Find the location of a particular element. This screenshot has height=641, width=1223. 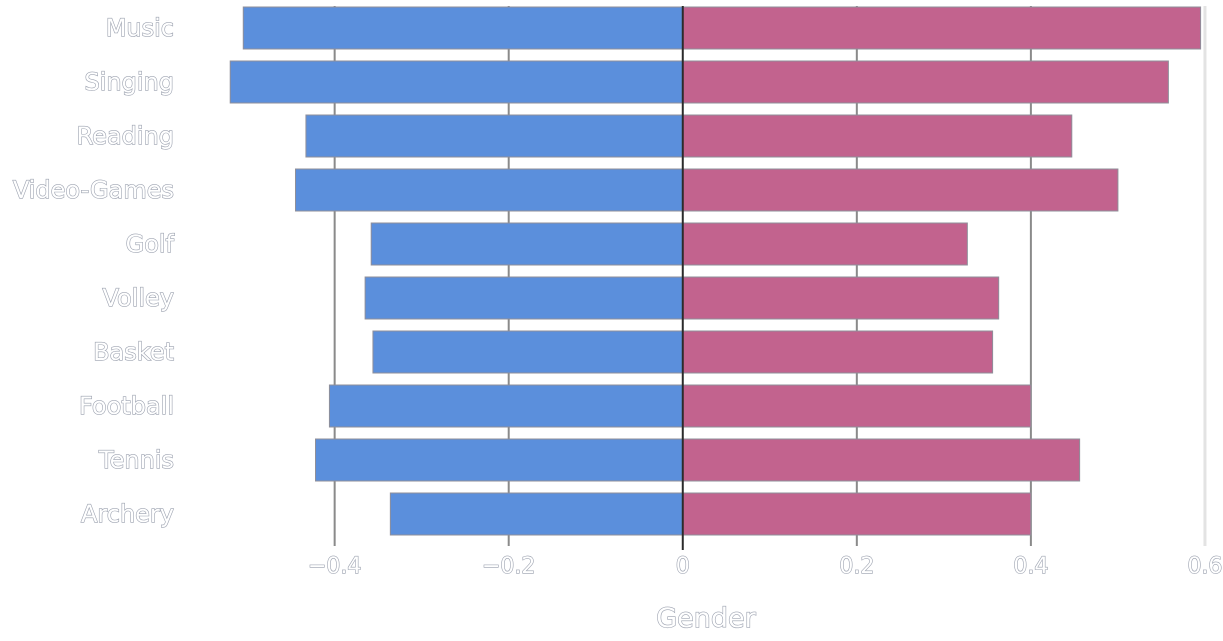

x-tick-label: −0.4 is located at coordinates (334, 566).